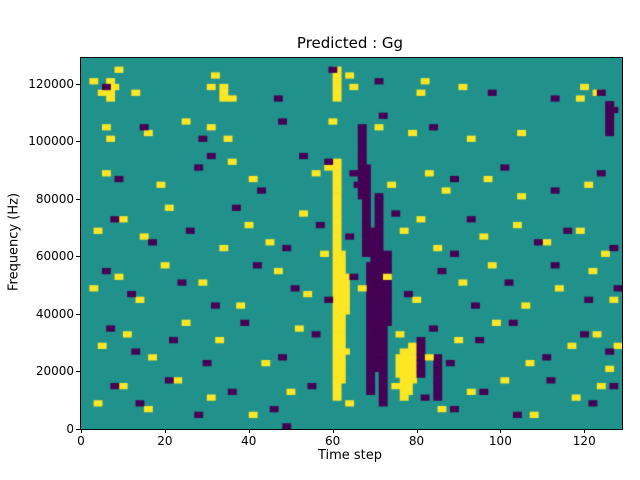 The image size is (640, 480). I want to click on chart-title: Predicted : Gg, so click(350, 43).